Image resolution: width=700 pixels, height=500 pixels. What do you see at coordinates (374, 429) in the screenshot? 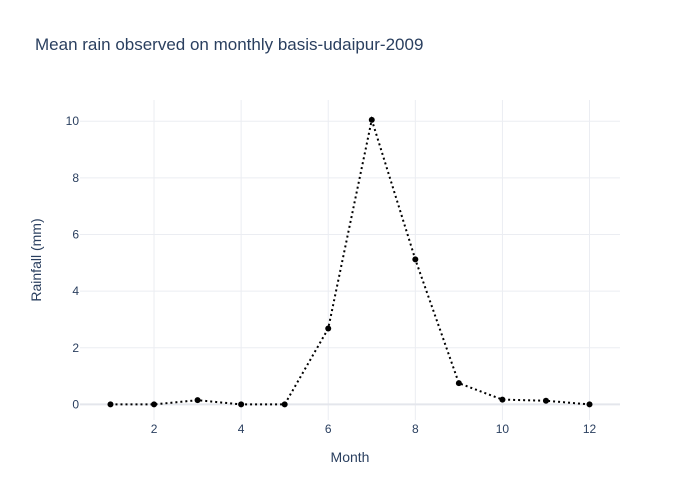
I see `x-axis-ticks: 2 4 6 8 10 12` at bounding box center [374, 429].